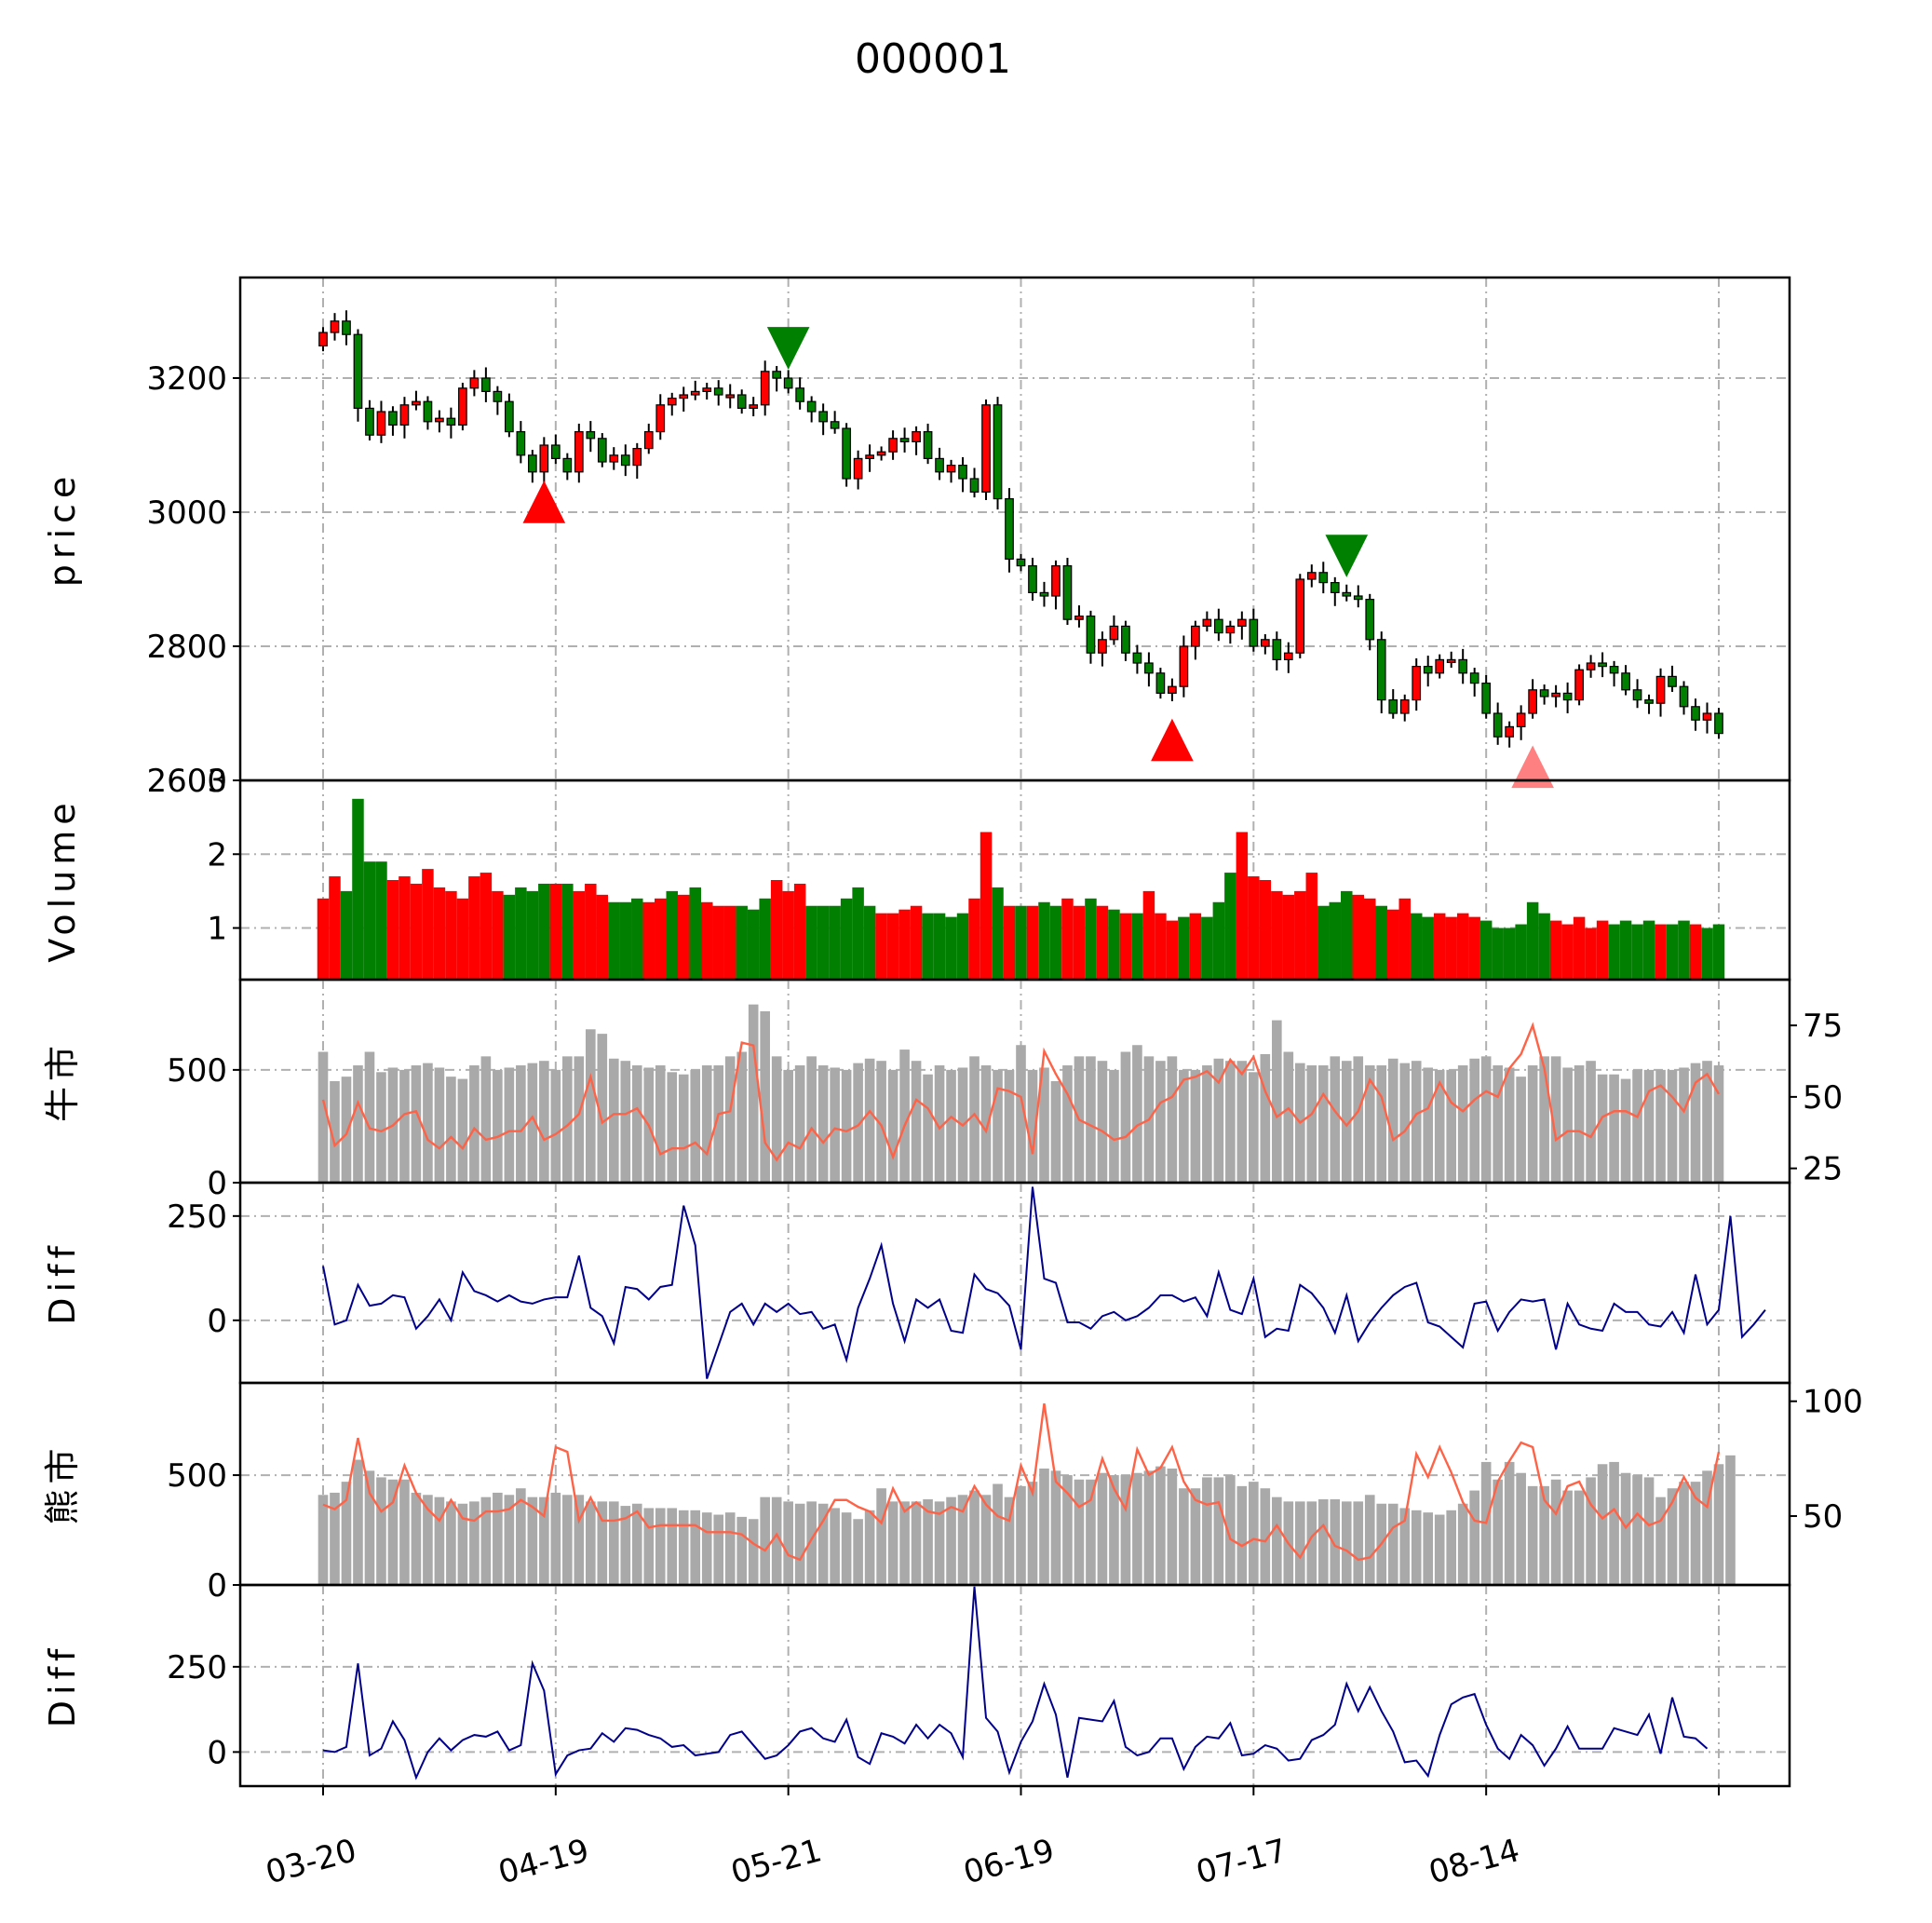 This screenshot has height=1923, width=1932. I want to click on ratio-line, so click(1021, 1092).